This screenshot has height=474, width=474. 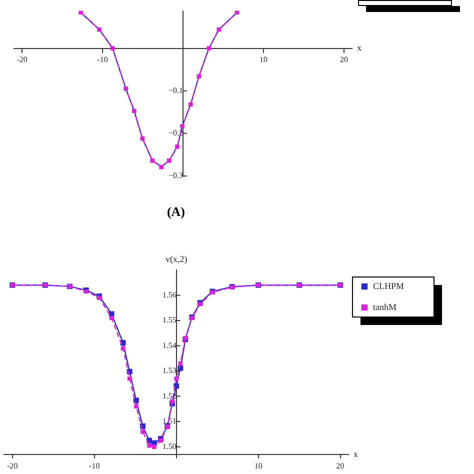 I want to click on legend-label: CLHPM, so click(x=388, y=285).